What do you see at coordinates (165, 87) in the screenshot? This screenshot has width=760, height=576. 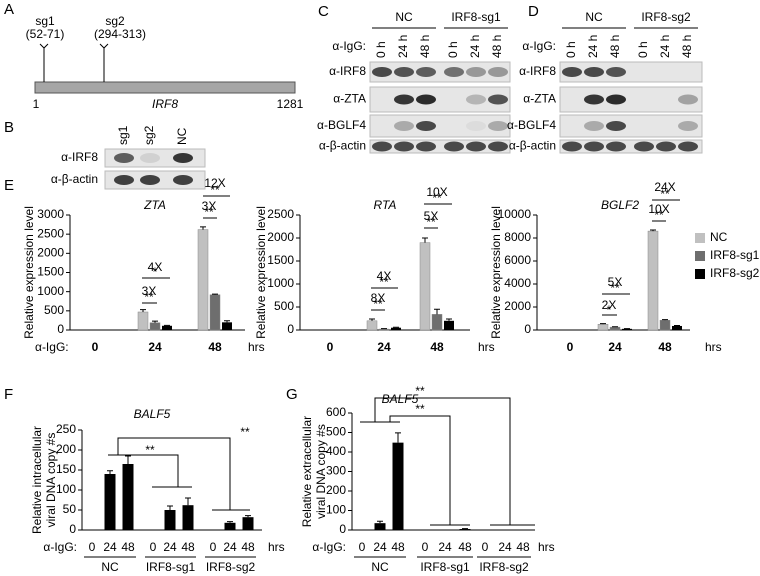 I see `gene-bar` at bounding box center [165, 87].